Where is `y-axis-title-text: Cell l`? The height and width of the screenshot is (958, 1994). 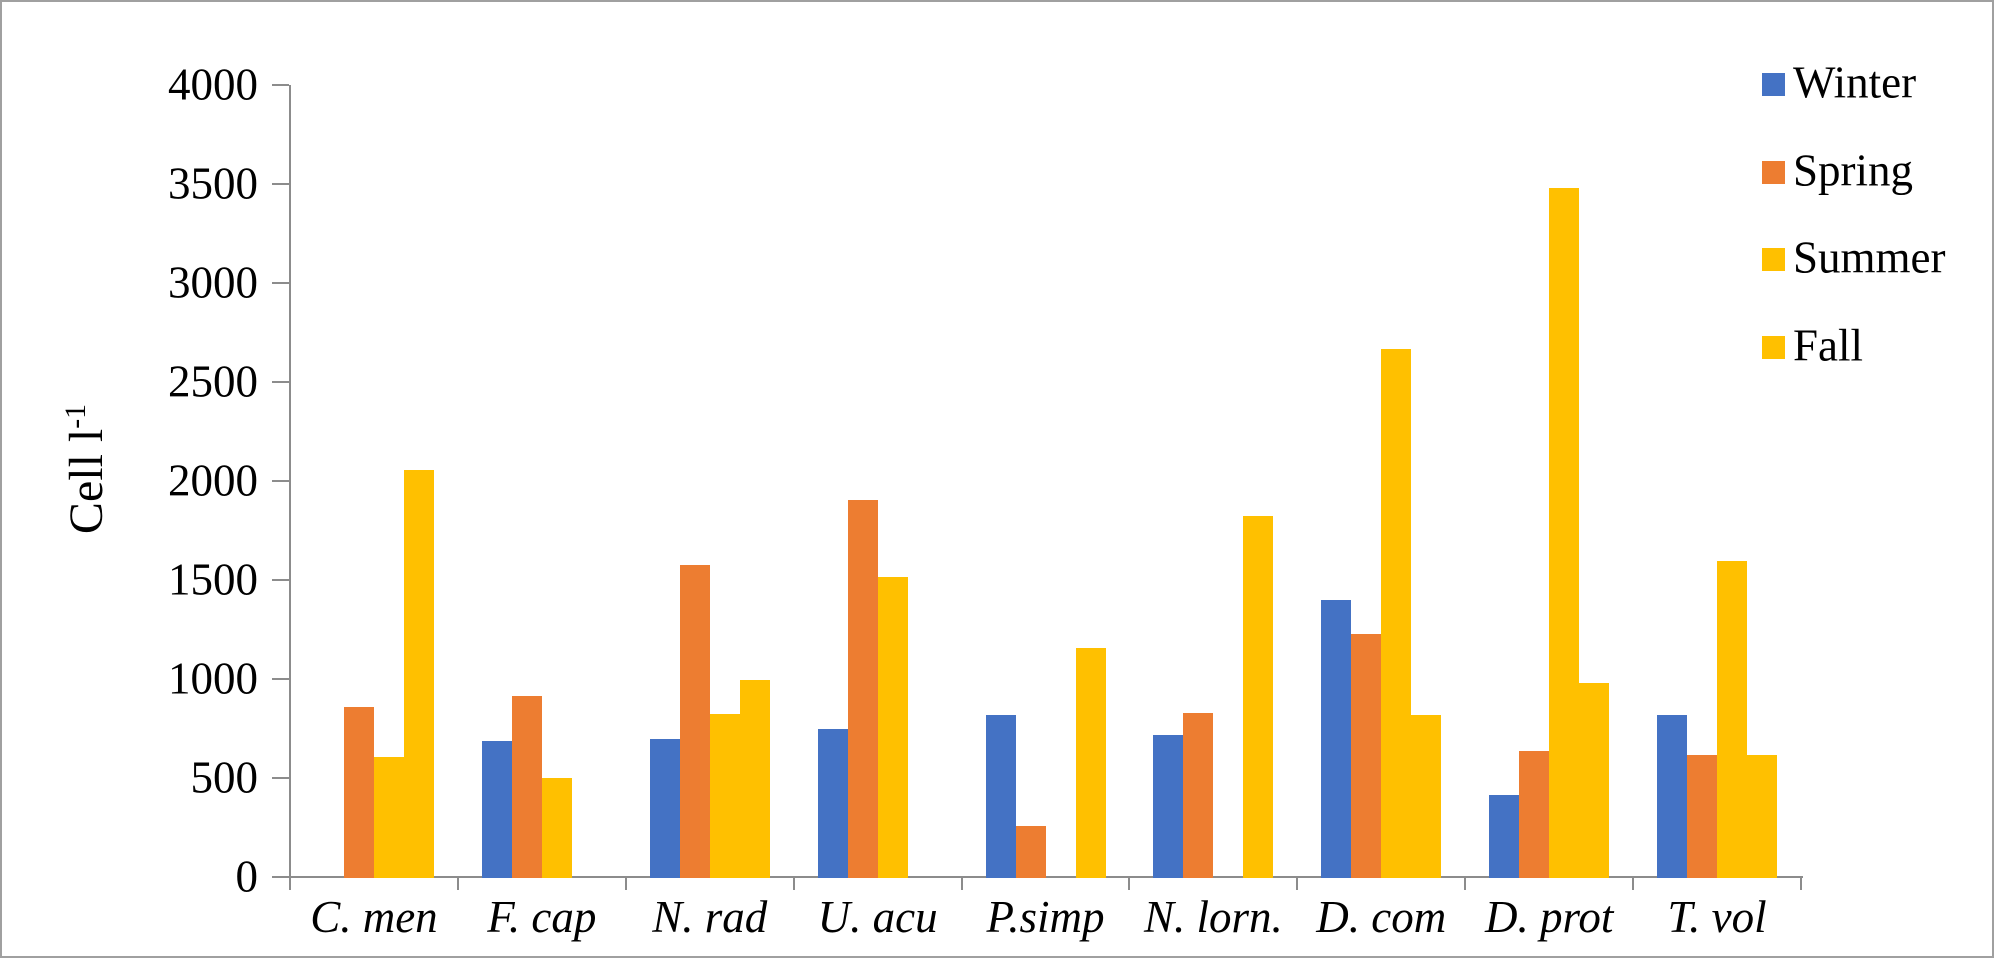
y-axis-title-text: Cell l is located at coordinates (86, 481).